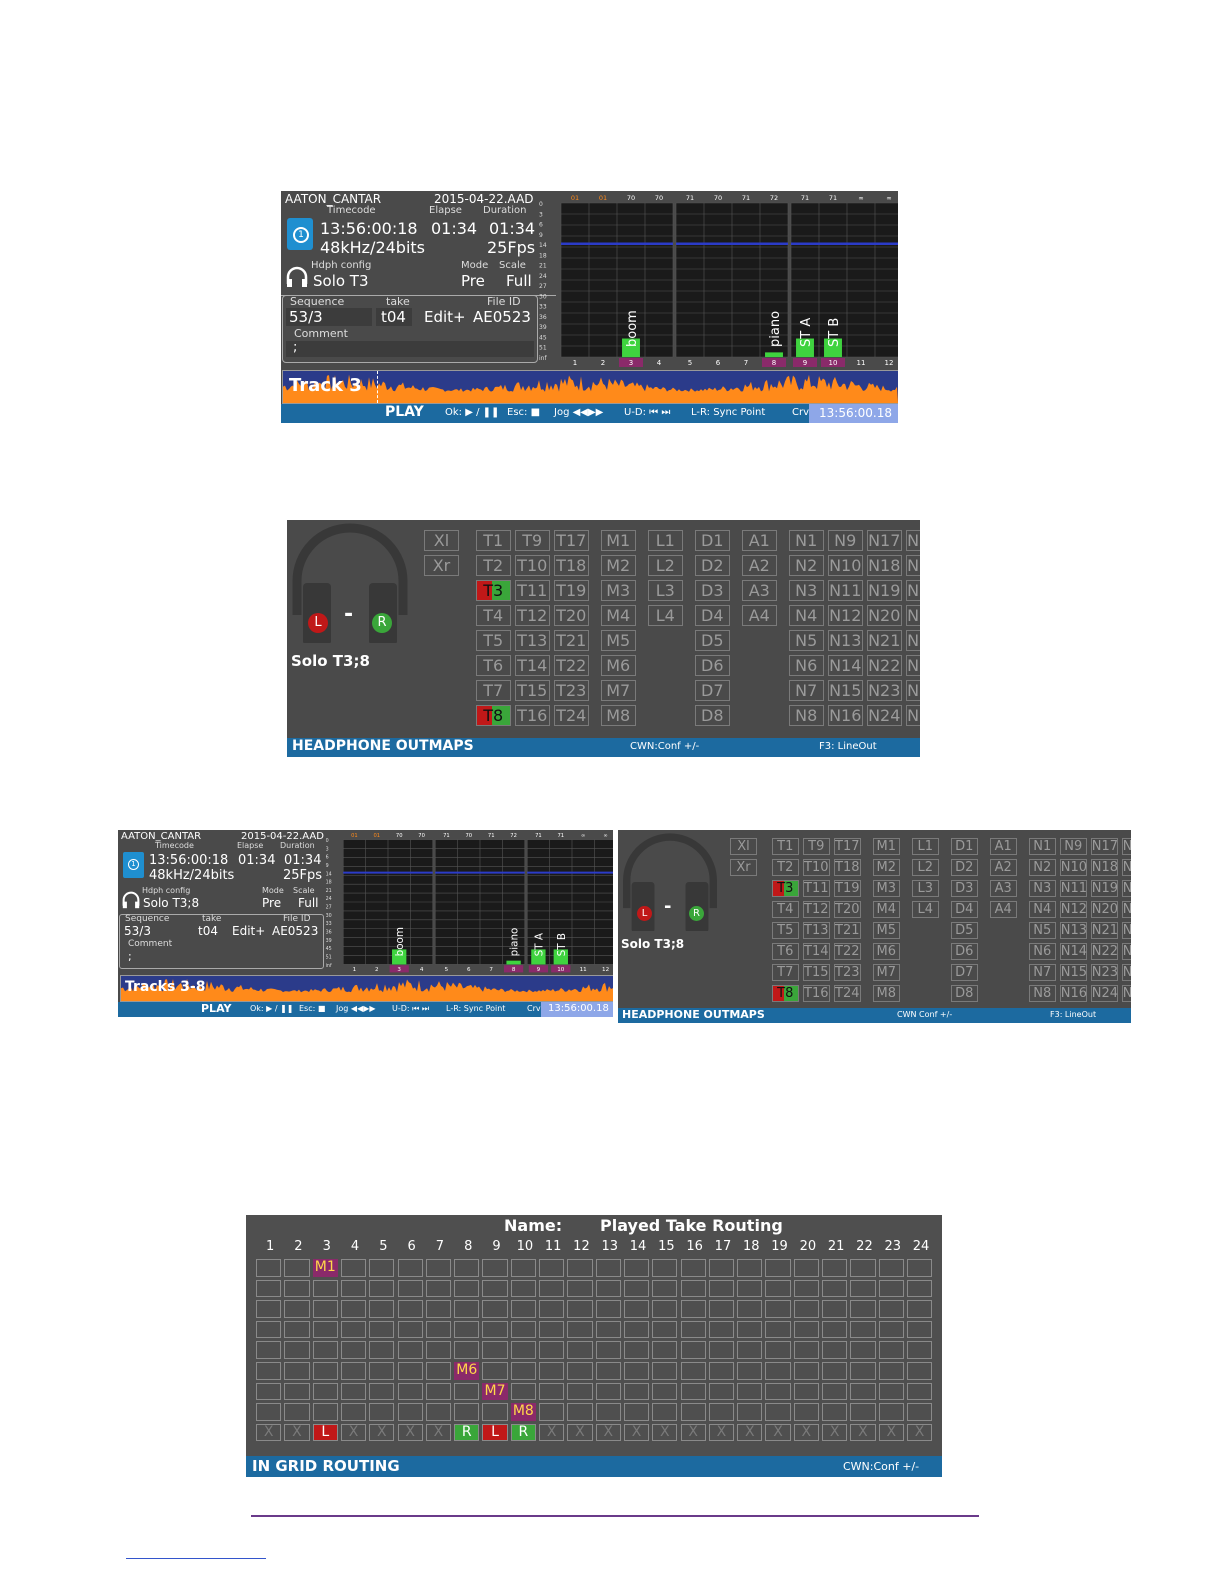 This screenshot has width=1224, height=1584. I want to click on outmap-cell-t23: T23, so click(847, 972).